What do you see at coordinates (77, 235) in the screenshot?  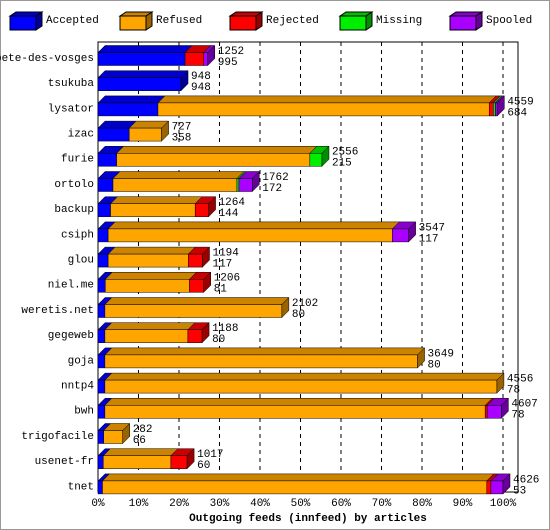 I see `category-label: csiph` at bounding box center [77, 235].